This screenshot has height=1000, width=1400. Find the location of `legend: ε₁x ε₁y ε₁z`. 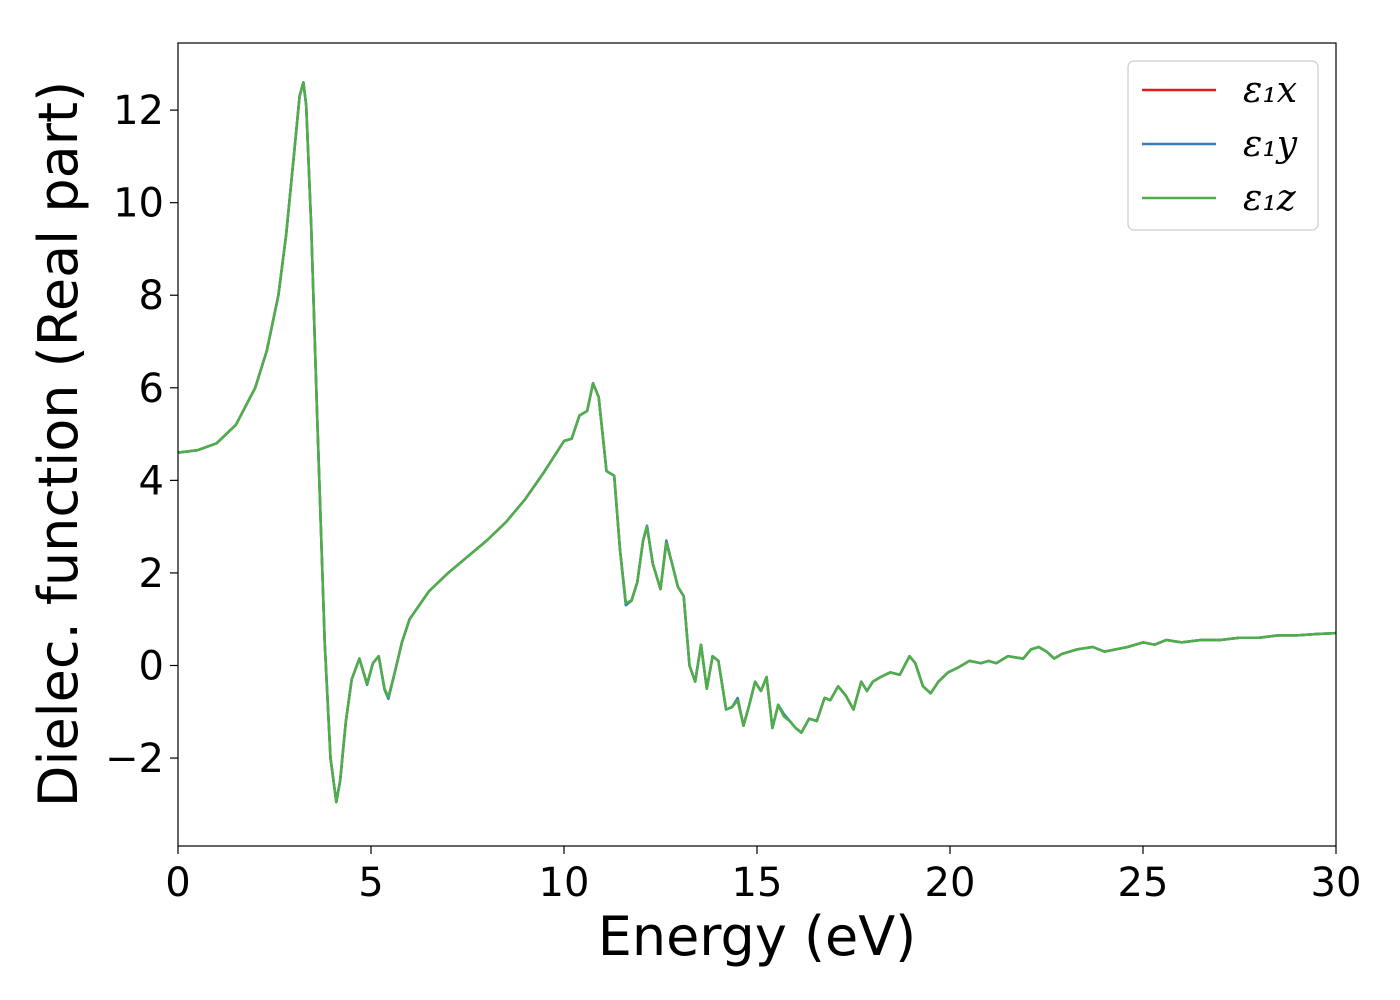

legend: ε₁x ε₁y ε₁z is located at coordinates (1223, 145).